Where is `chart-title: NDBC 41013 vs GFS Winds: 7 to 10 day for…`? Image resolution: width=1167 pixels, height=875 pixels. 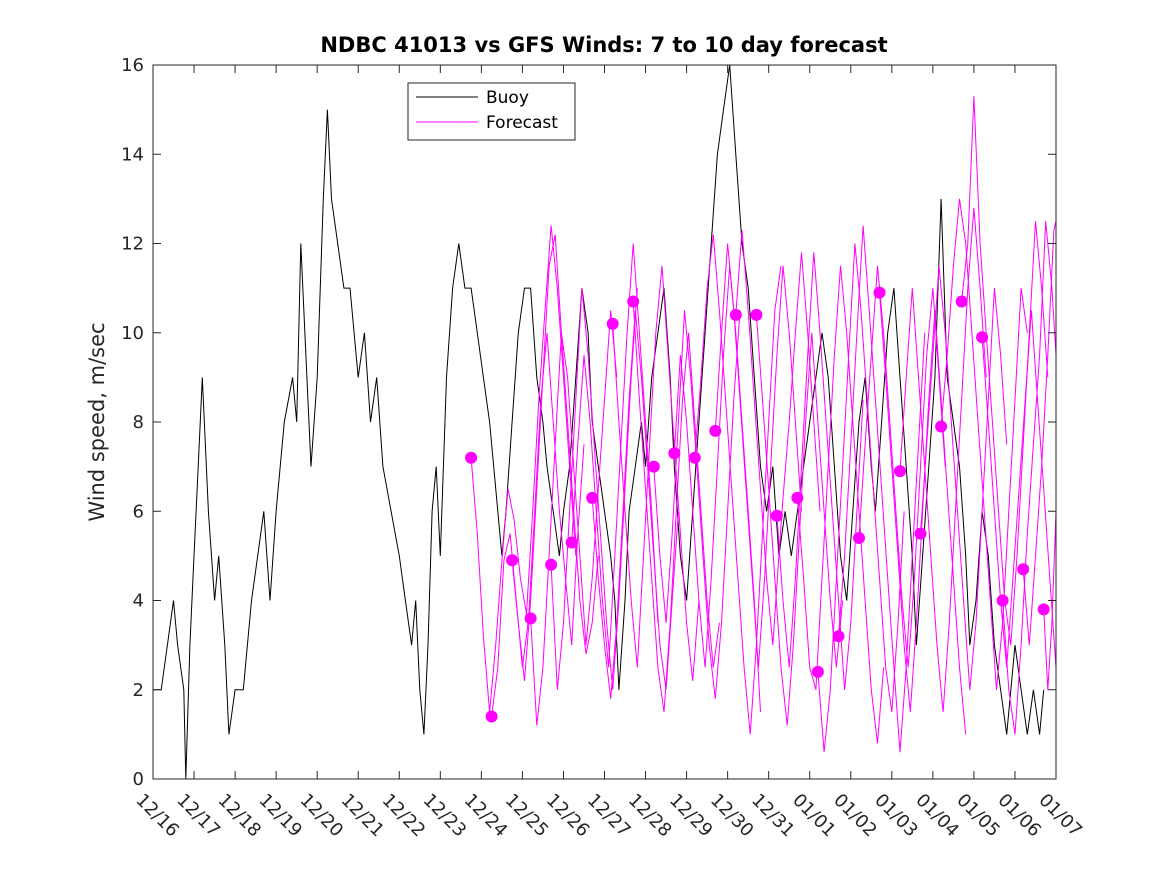
chart-title: NDBC 41013 vs GFS Winds: 7 to 10 day for… is located at coordinates (603, 45).